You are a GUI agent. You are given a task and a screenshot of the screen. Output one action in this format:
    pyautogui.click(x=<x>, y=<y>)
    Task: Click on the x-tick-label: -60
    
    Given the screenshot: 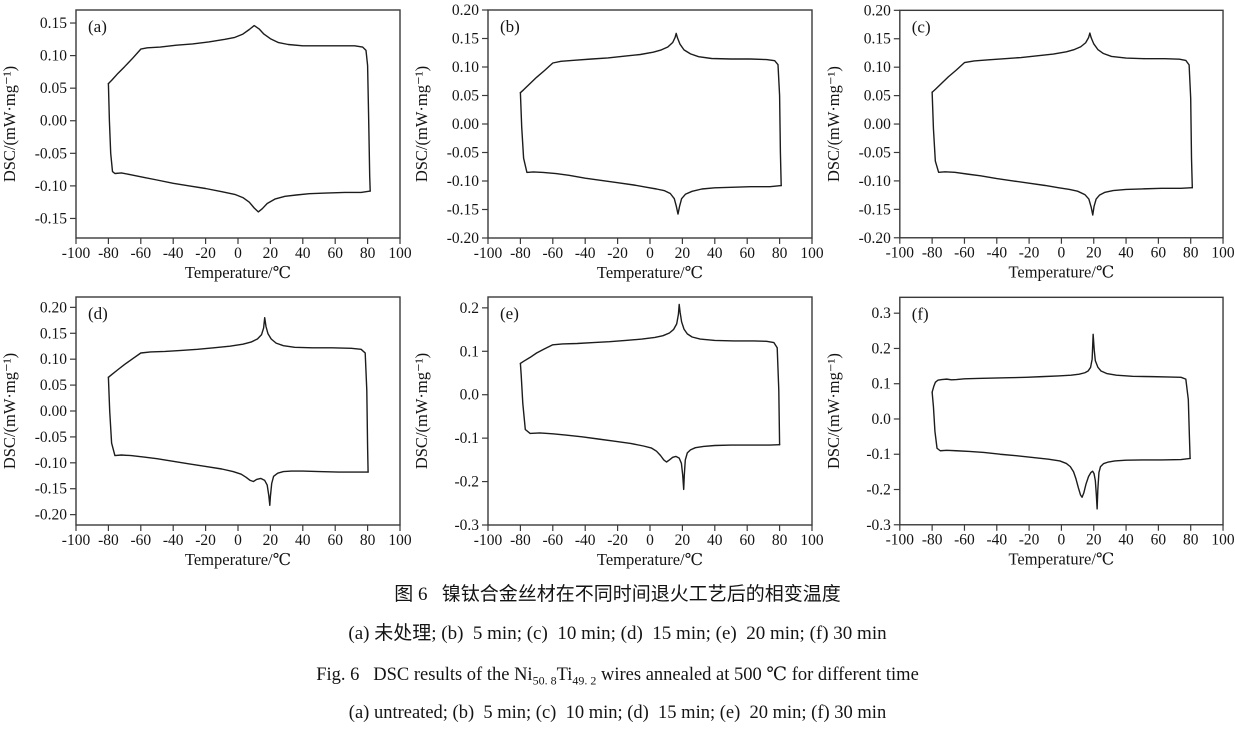 What is the action you would take?
    pyautogui.click(x=552, y=253)
    